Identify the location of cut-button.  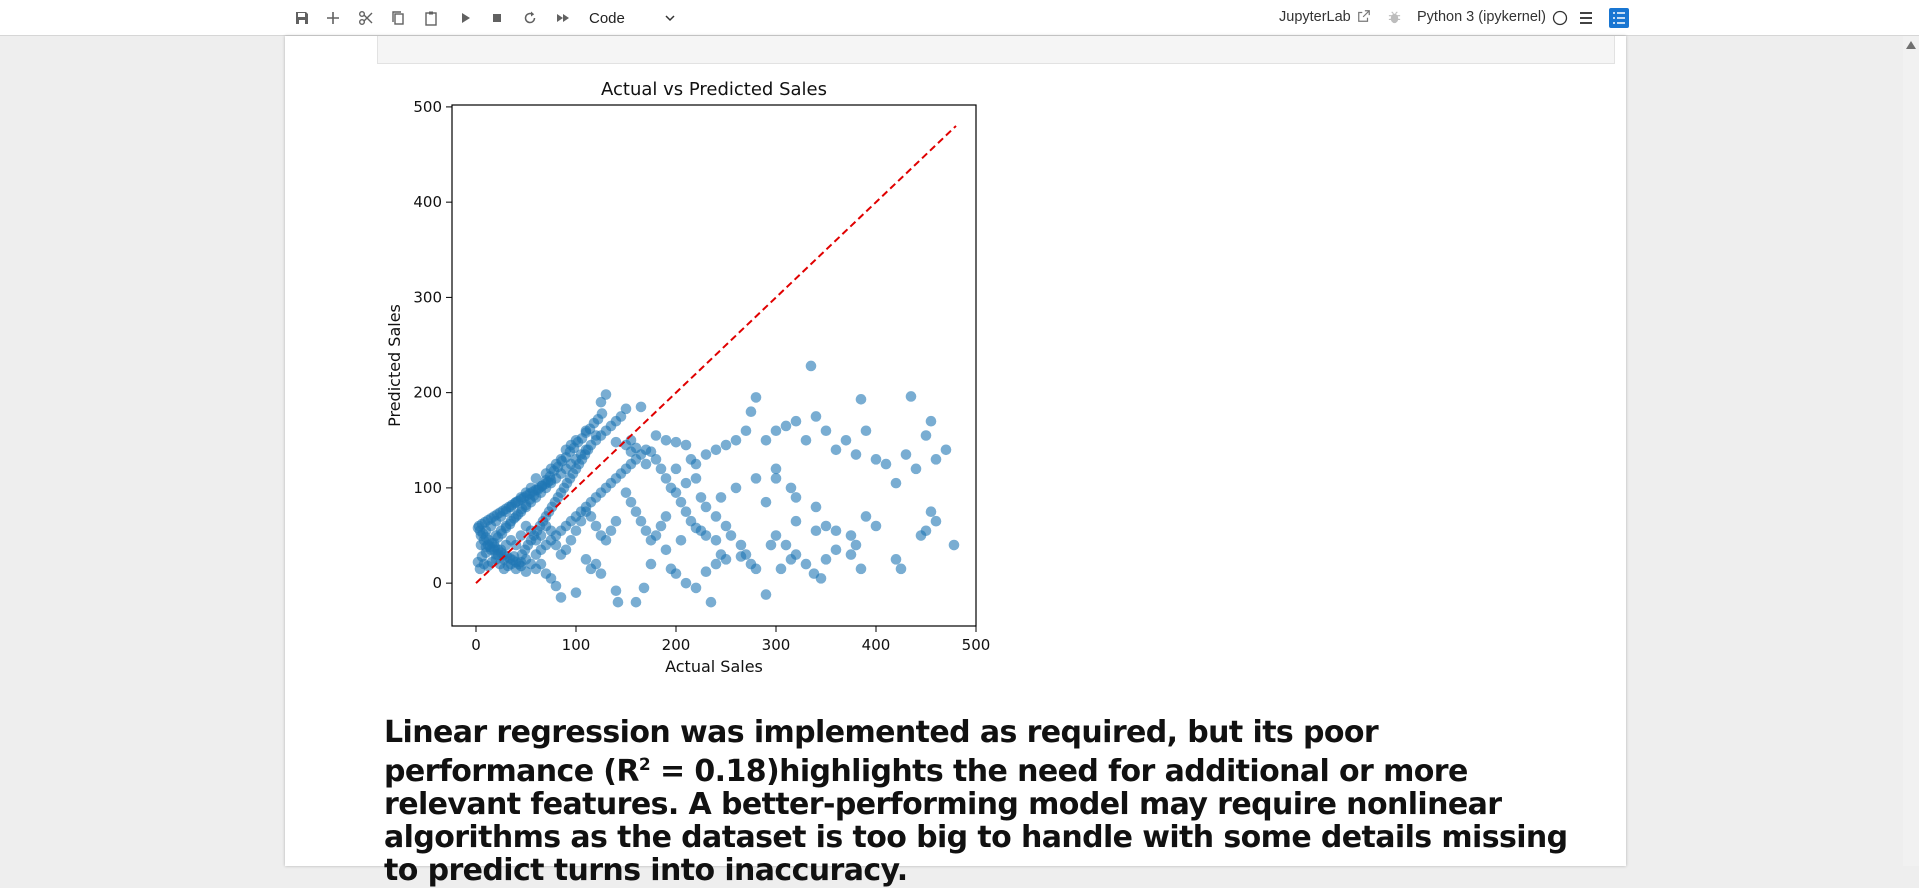
(366, 18).